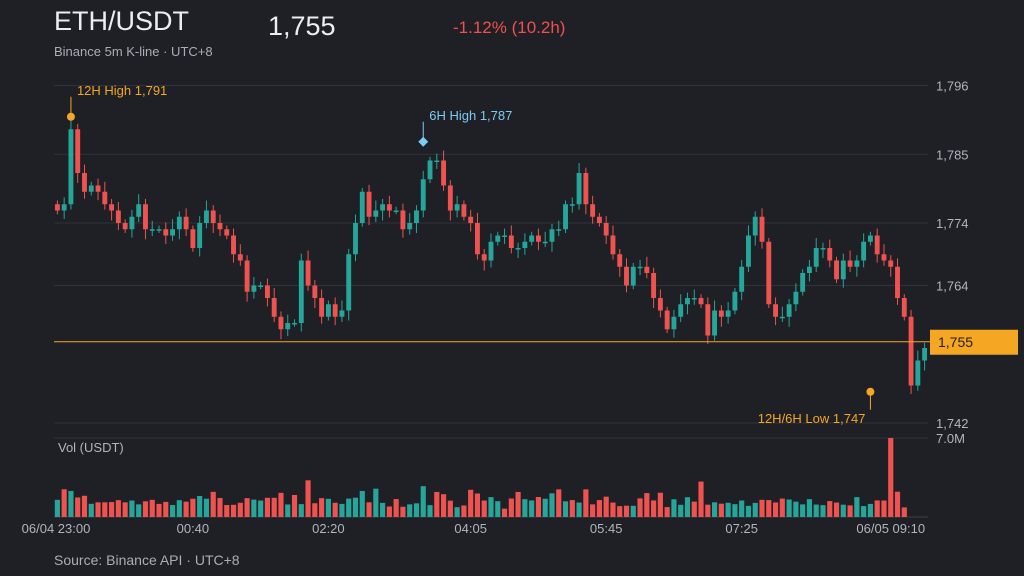 The height and width of the screenshot is (576, 1024). What do you see at coordinates (812, 418) in the screenshot?
I see `low-annotation-label: 12H/6H Low 1,747` at bounding box center [812, 418].